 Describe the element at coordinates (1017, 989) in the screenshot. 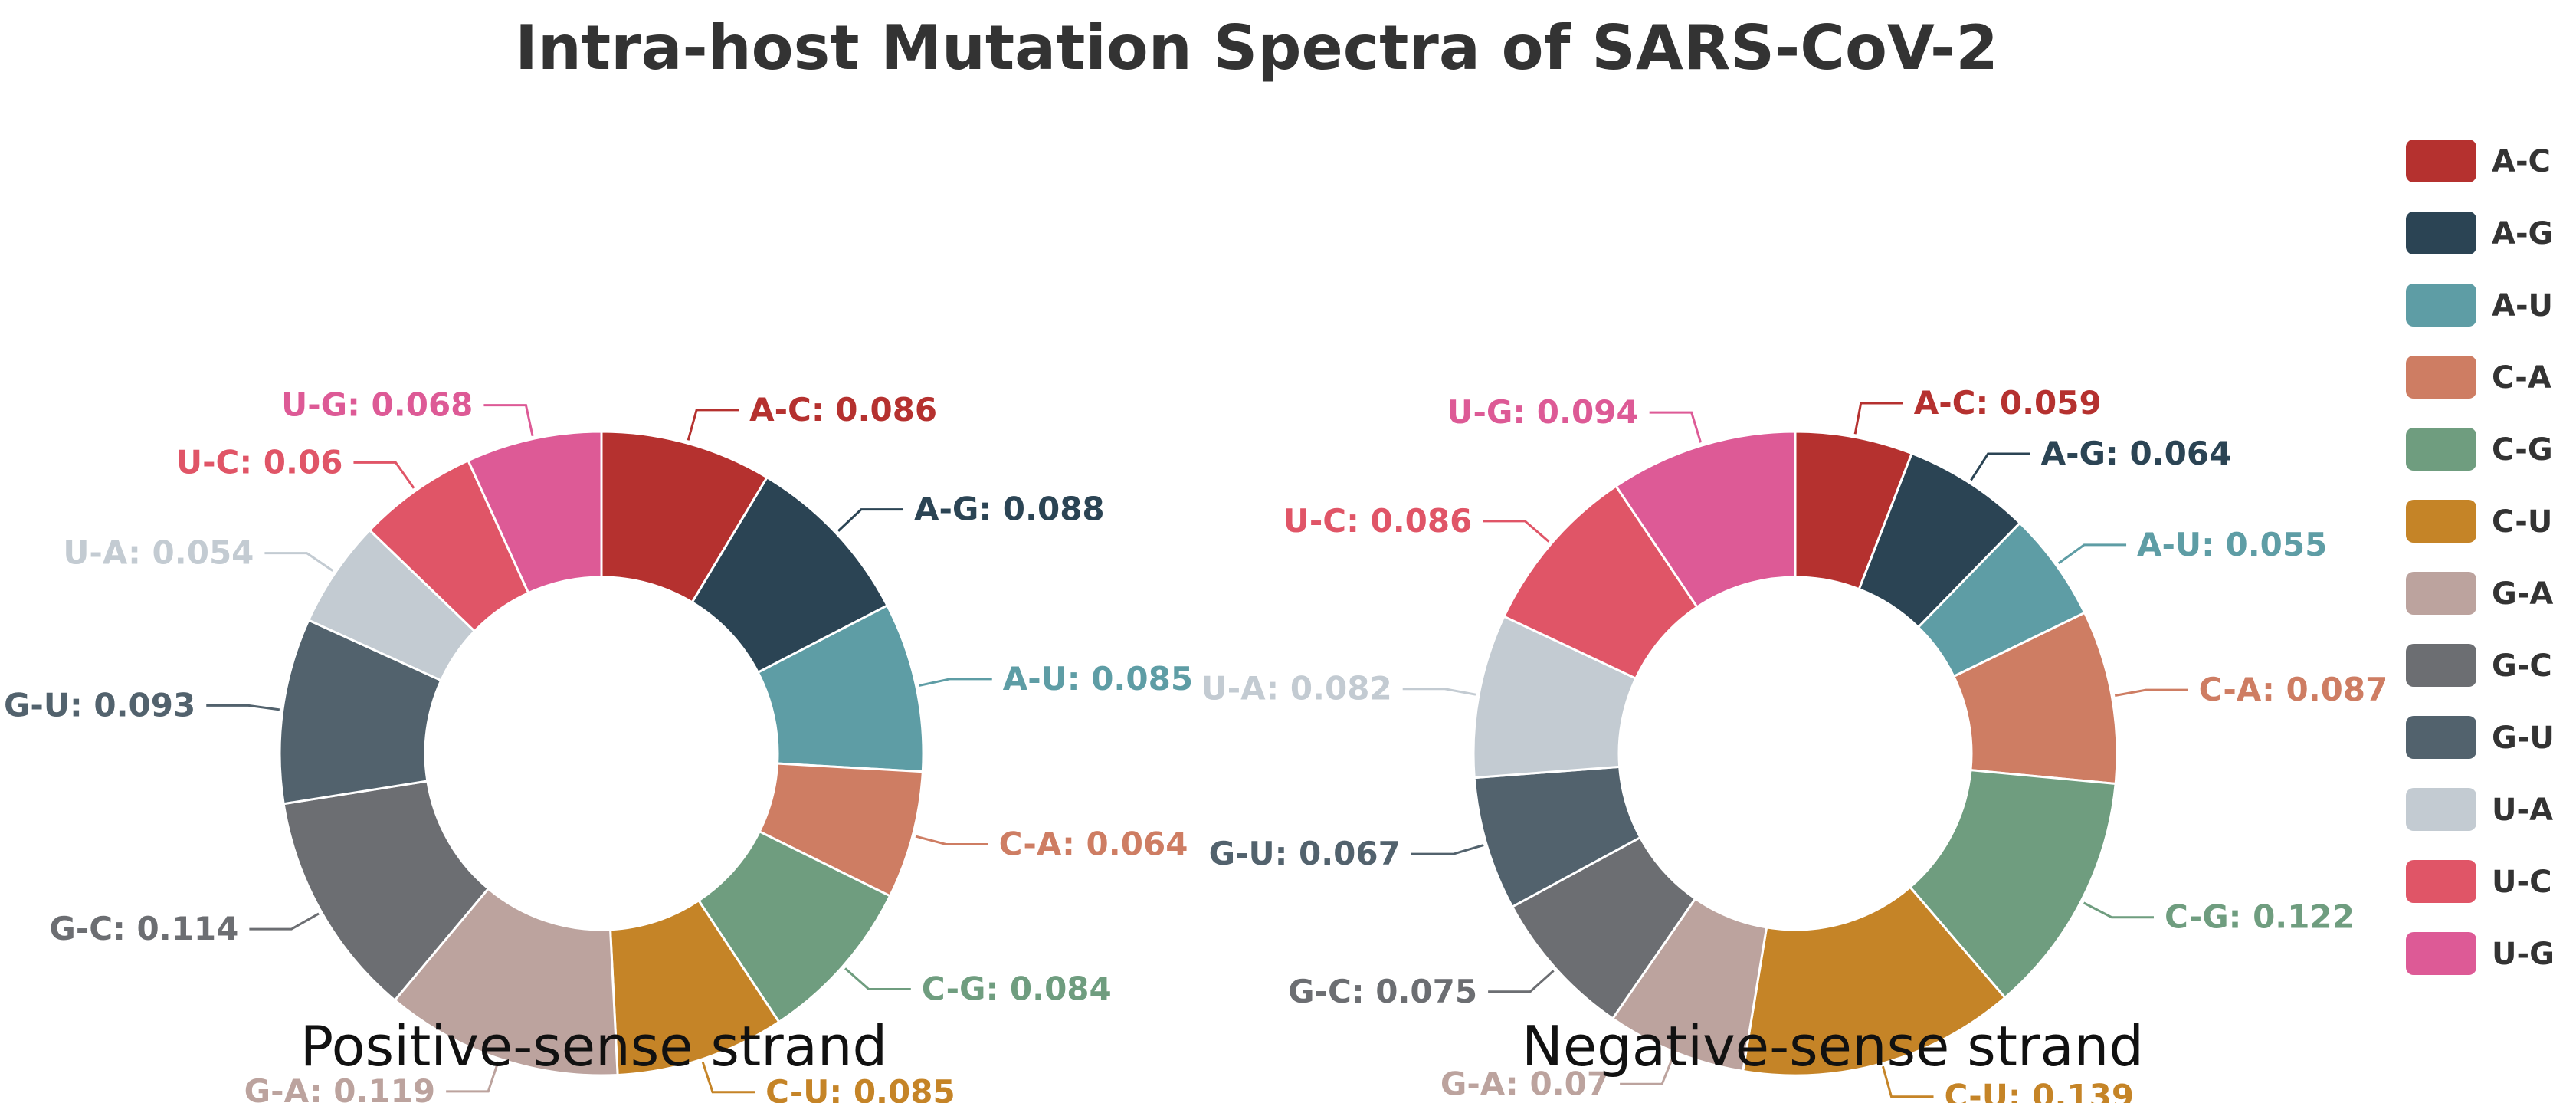

I see `data-label-c-g: C-G: 0.084` at that location.